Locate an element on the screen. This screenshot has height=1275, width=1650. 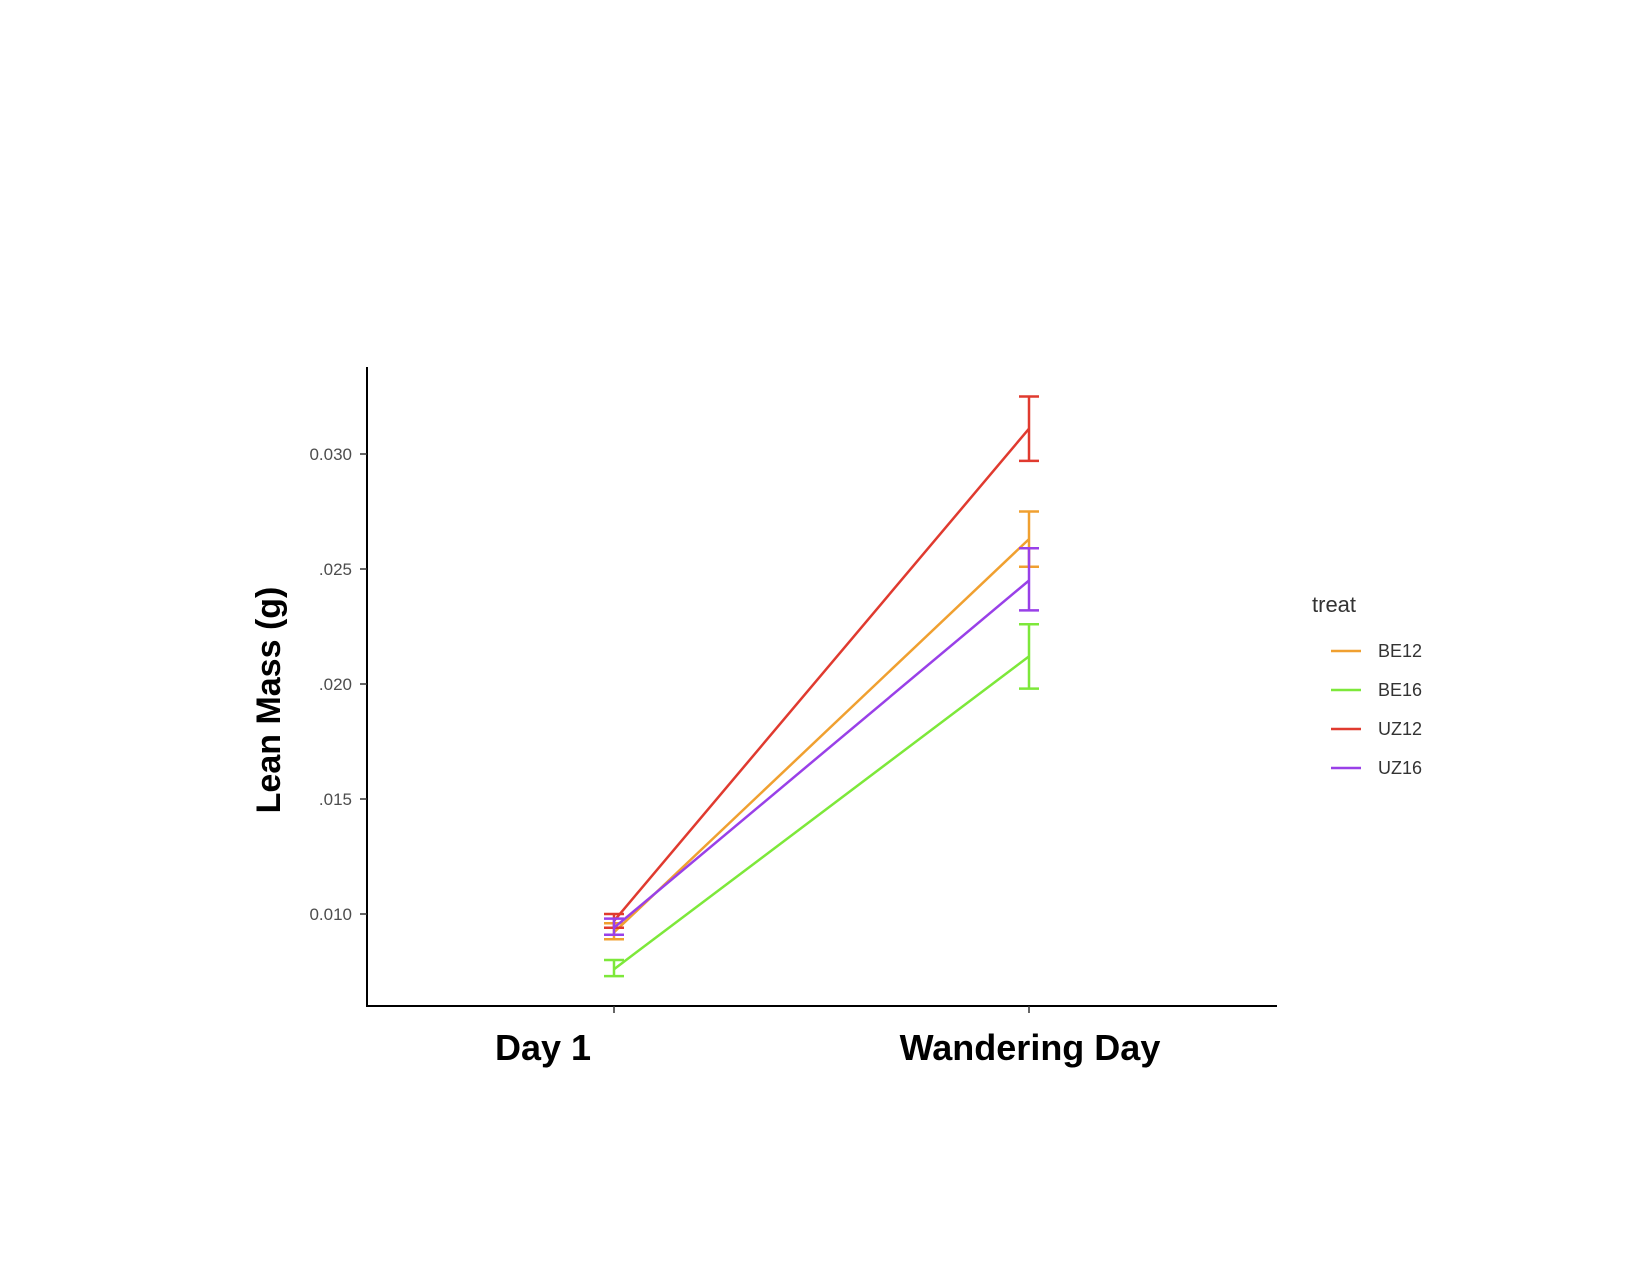
y-tick-label: .020 is located at coordinates (335, 684).